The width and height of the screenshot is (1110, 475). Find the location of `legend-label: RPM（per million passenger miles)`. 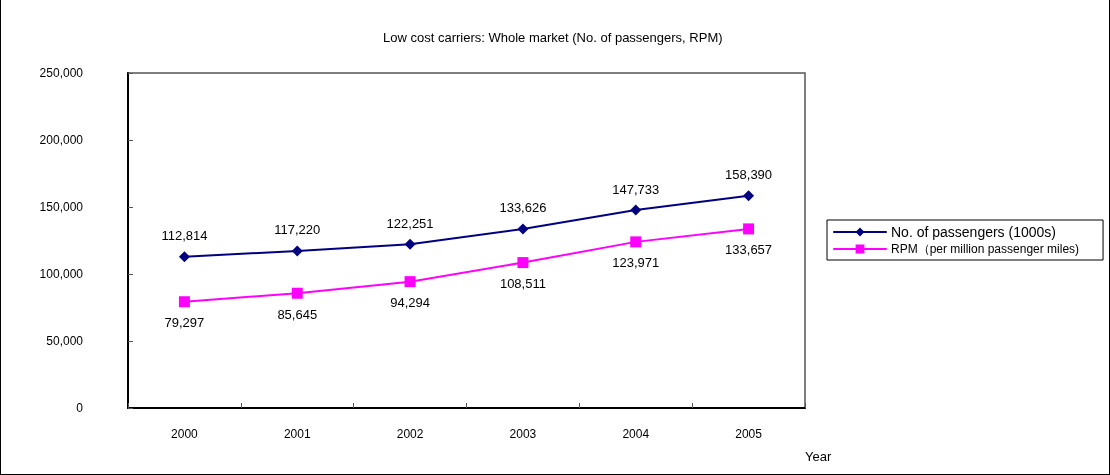

legend-label: RPM（per million passenger miles) is located at coordinates (985, 249).